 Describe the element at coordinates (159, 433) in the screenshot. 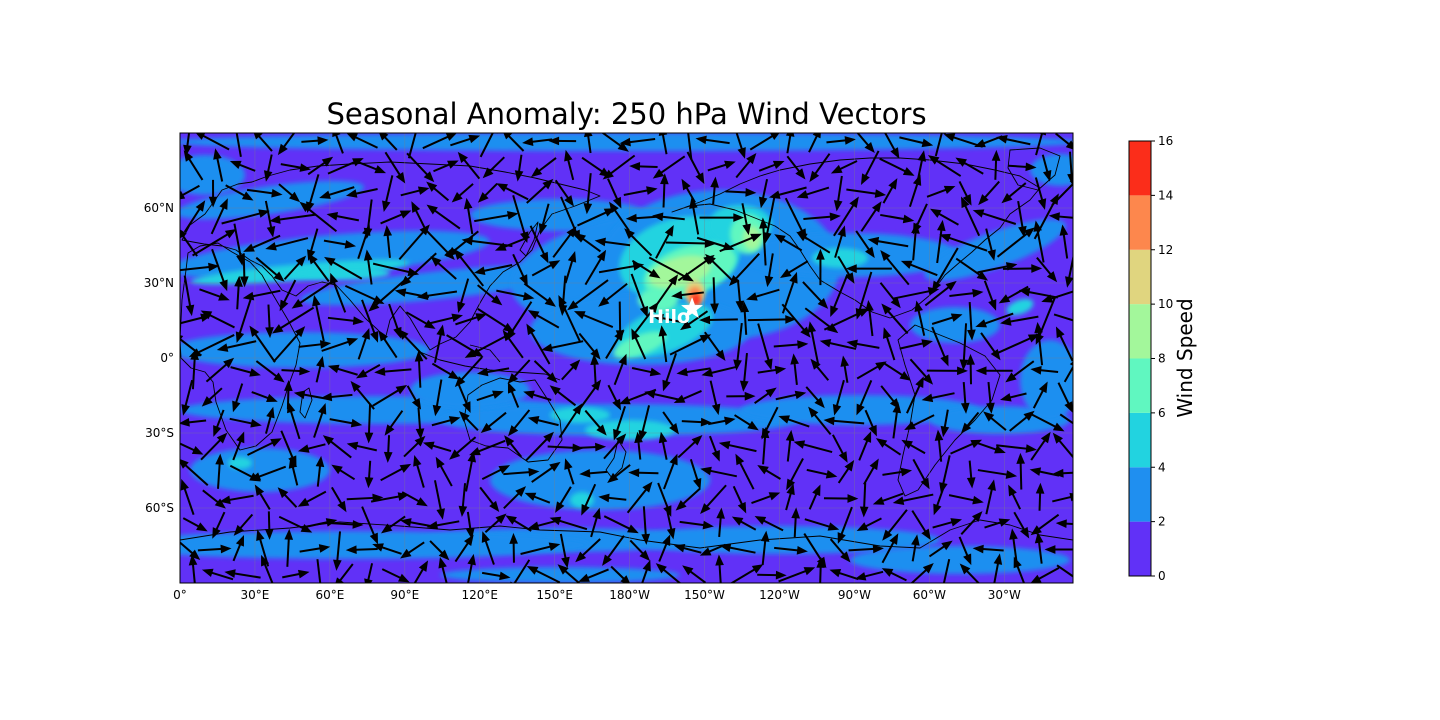

I see `y-tick-label: 30°S` at that location.